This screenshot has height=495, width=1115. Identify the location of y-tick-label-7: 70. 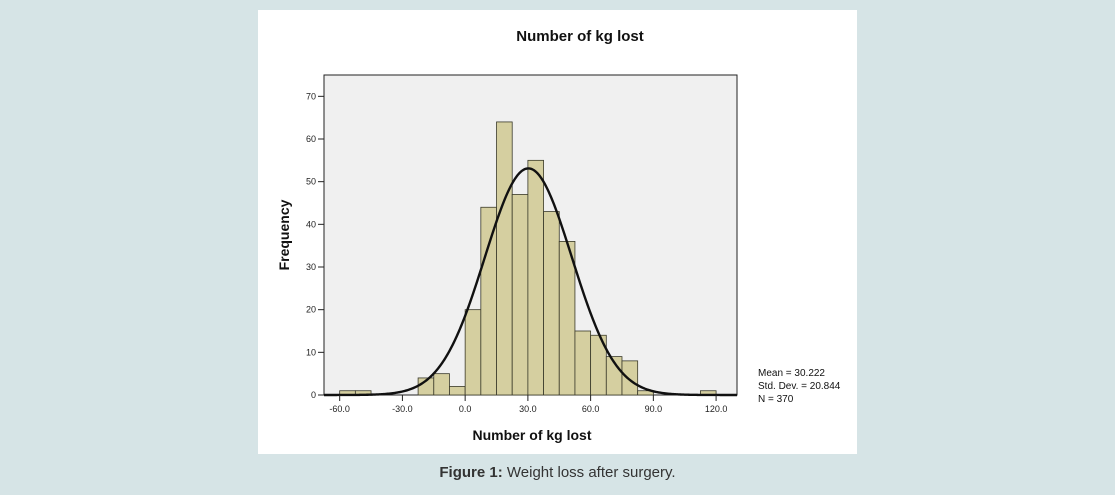
(311, 96).